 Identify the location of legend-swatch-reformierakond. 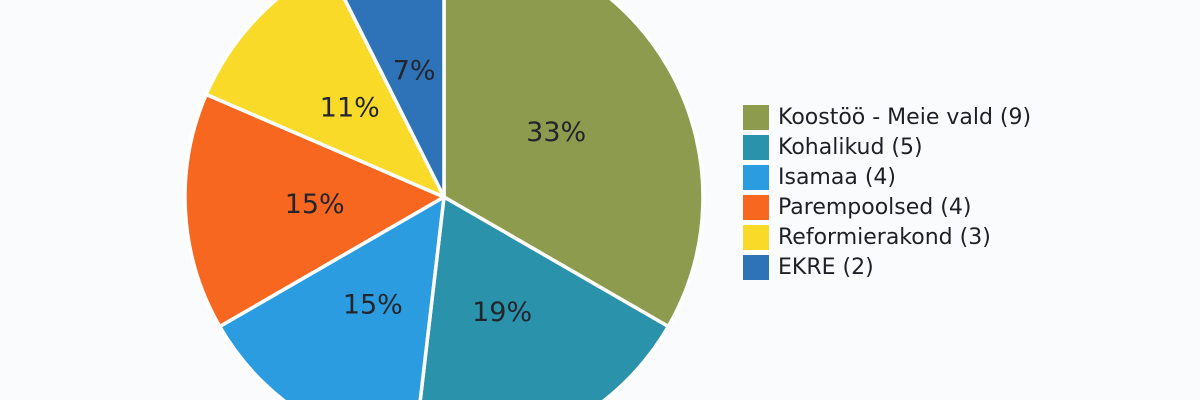
(756, 237).